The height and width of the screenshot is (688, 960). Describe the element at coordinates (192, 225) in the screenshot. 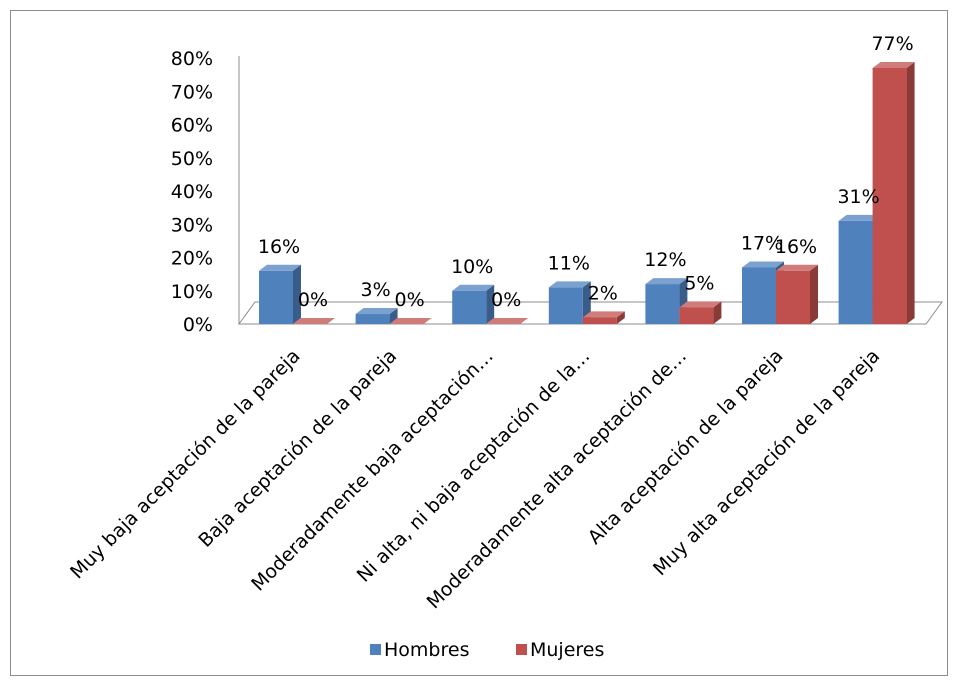

I see `y-tick-label: 30%` at that location.